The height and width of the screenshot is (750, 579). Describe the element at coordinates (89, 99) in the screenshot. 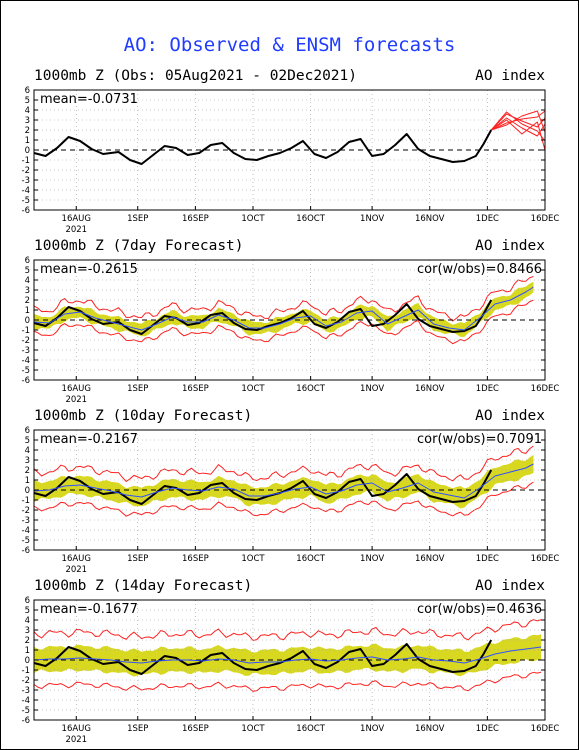

I see `mean-label: mean=-0.0731` at that location.